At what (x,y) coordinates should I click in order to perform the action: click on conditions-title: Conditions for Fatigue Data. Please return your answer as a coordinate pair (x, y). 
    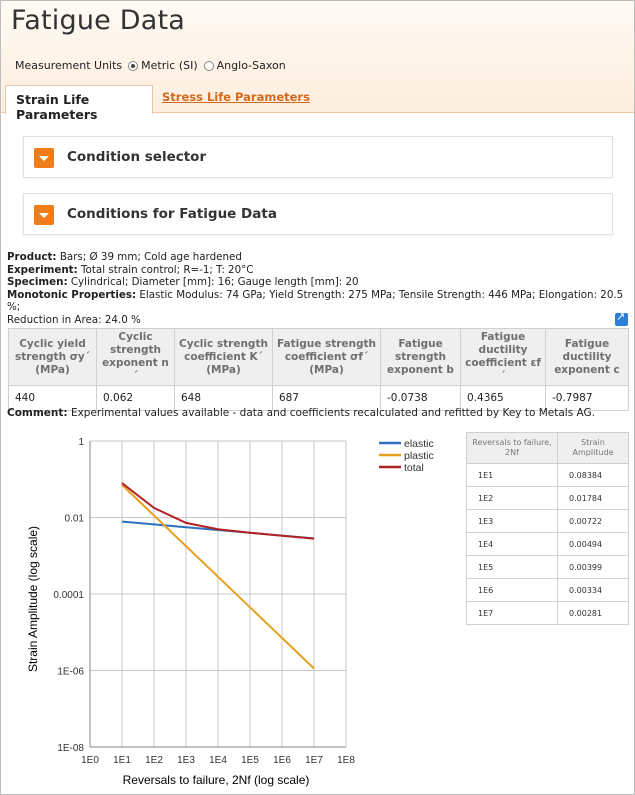
    Looking at the image, I should click on (172, 214).